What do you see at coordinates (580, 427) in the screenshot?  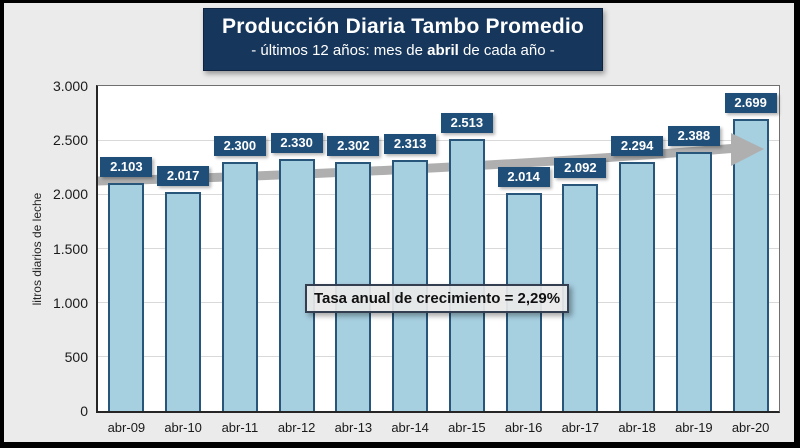 I see `x-tick-label: abr-17` at bounding box center [580, 427].